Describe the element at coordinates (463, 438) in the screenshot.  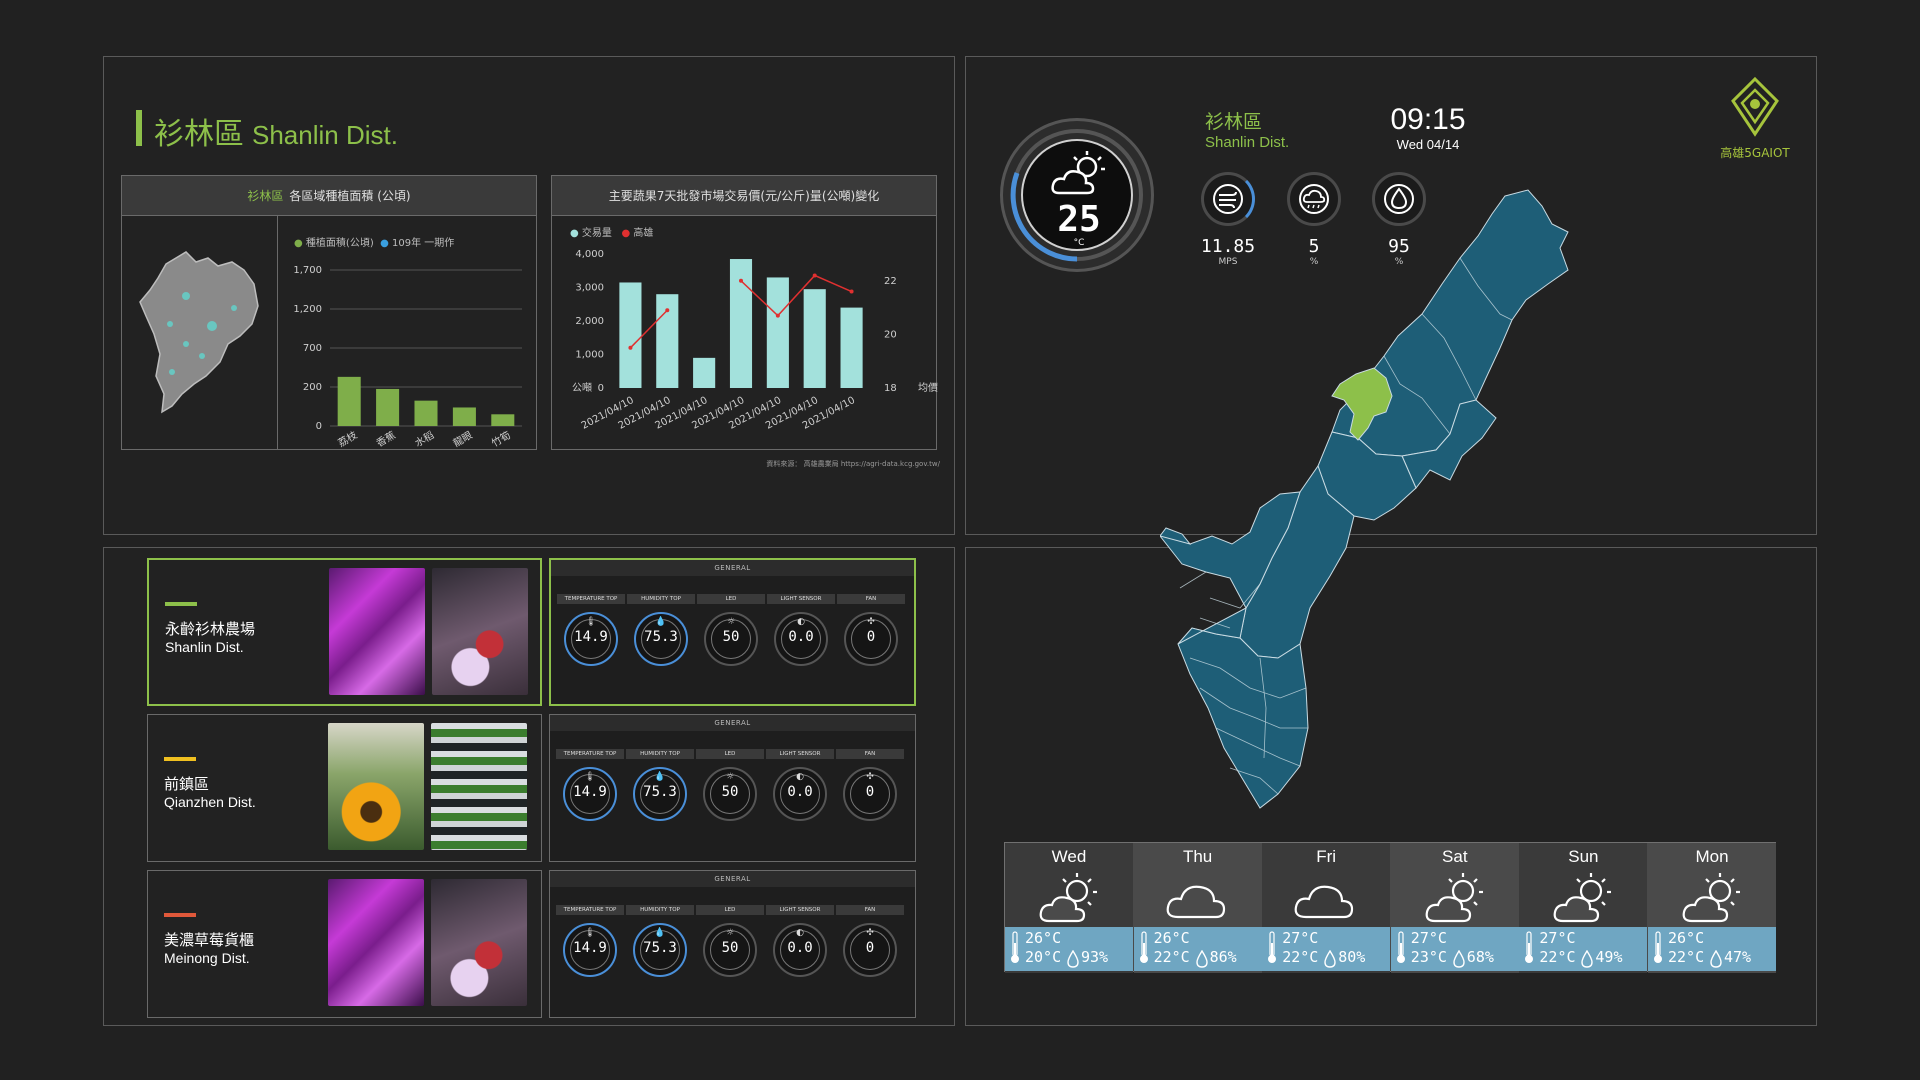
I see `x-tick-label: 龍眼` at that location.